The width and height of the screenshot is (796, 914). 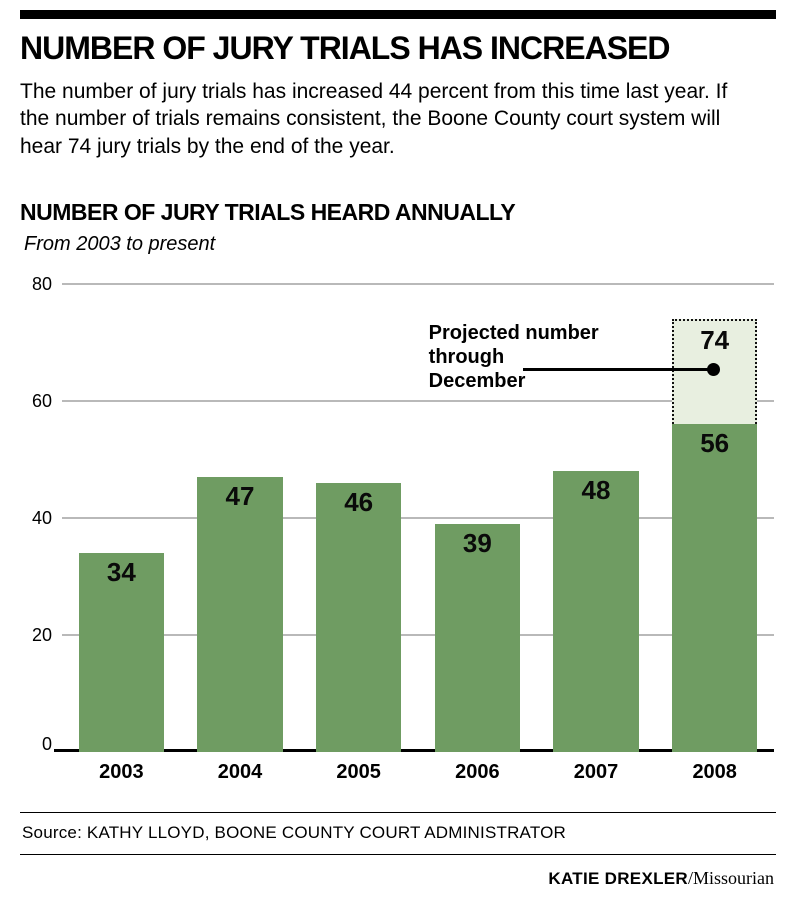 I want to click on bar-slot-2004: 47, so click(x=240, y=518).